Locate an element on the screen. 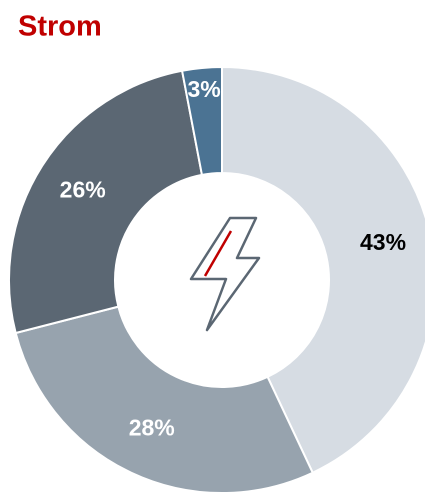 This screenshot has height=493, width=425. center-icon is located at coordinates (225, 274).